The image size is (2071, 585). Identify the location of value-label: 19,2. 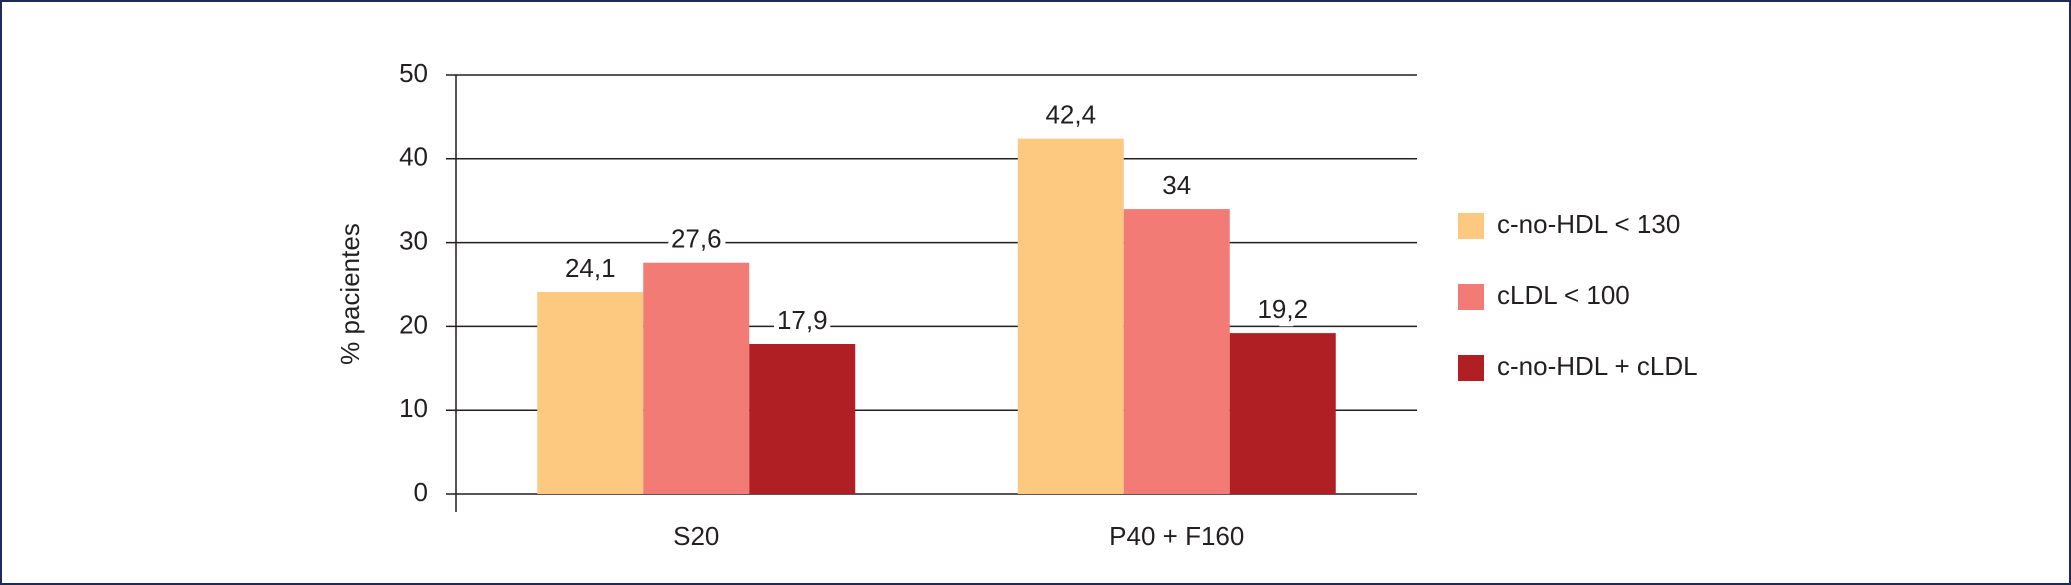
(1282, 309).